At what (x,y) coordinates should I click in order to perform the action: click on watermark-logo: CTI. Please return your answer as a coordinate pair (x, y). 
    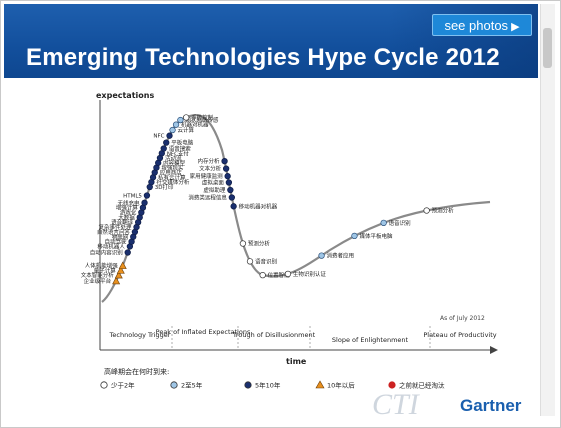
    Looking at the image, I should click on (396, 404).